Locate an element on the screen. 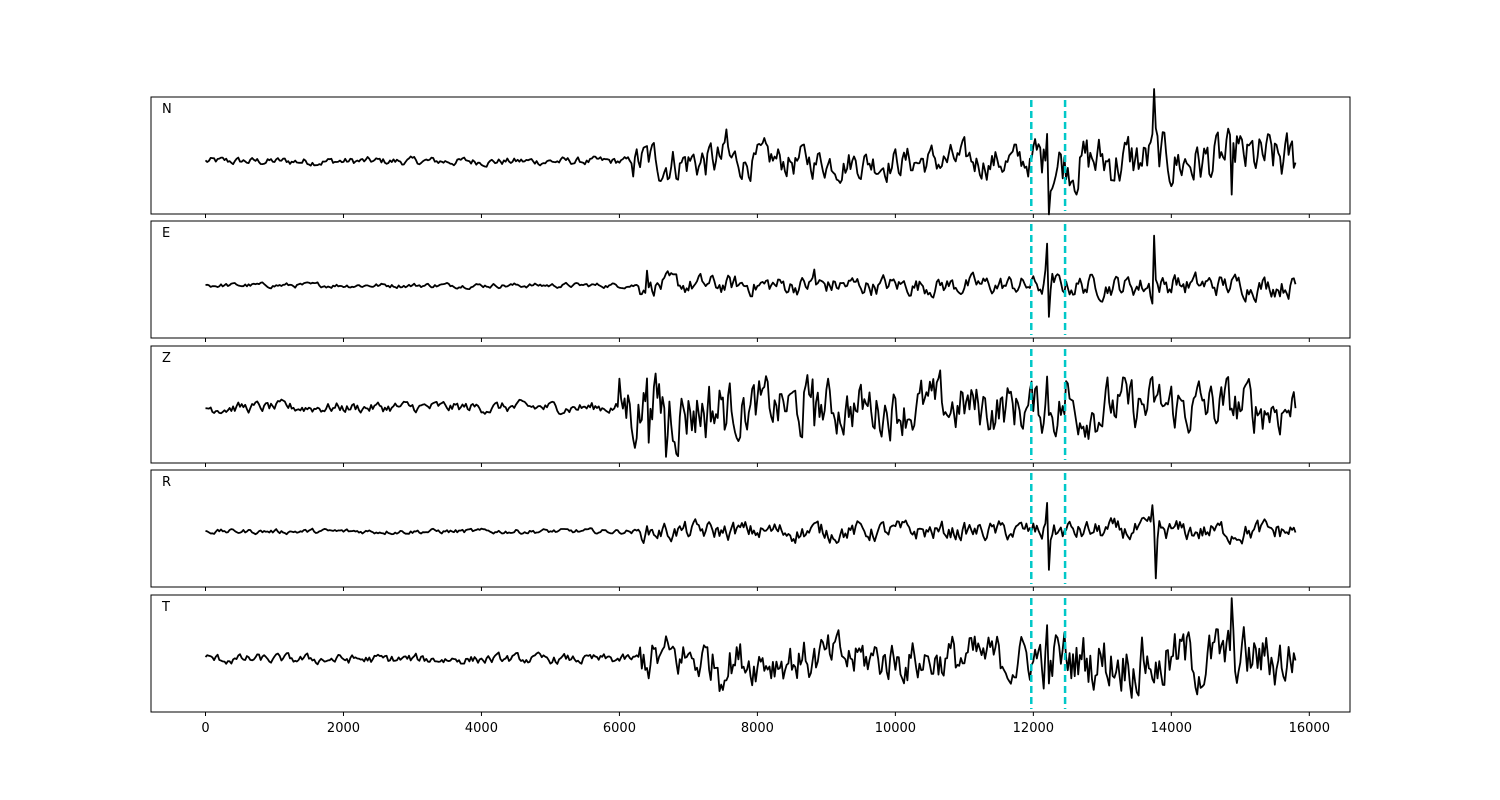 This screenshot has height=800, width=1500. panel-frame-Z is located at coordinates (750, 404).